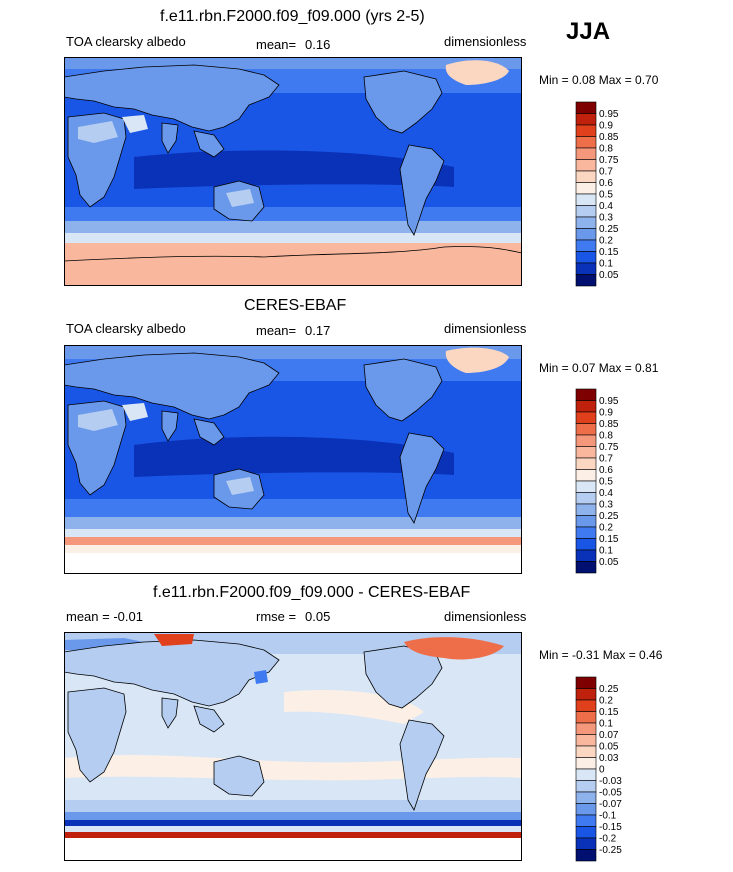 The width and height of the screenshot is (733, 872). Describe the element at coordinates (606, 172) in the screenshot. I see `colorbar-1-tick-label: 0.7` at that location.